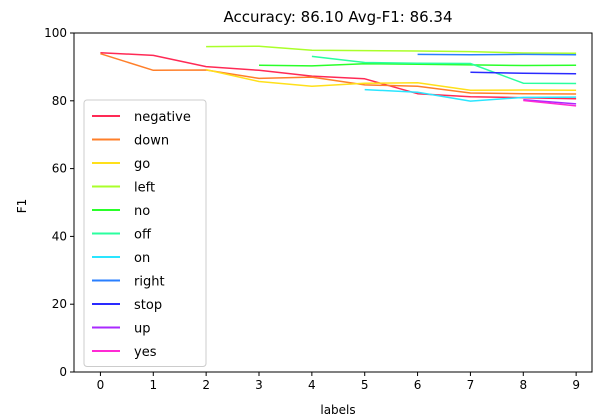 The width and height of the screenshot is (593, 419). What do you see at coordinates (144, 188) in the screenshot?
I see `legend-label-left: left` at bounding box center [144, 188].